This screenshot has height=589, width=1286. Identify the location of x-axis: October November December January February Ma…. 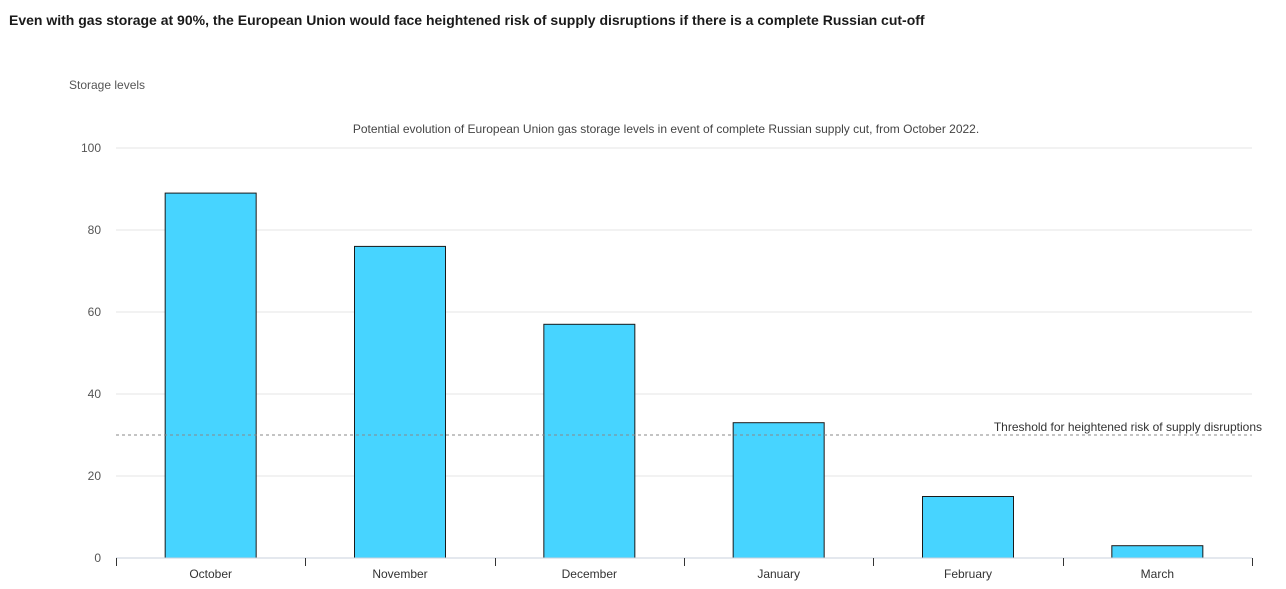
(684, 569).